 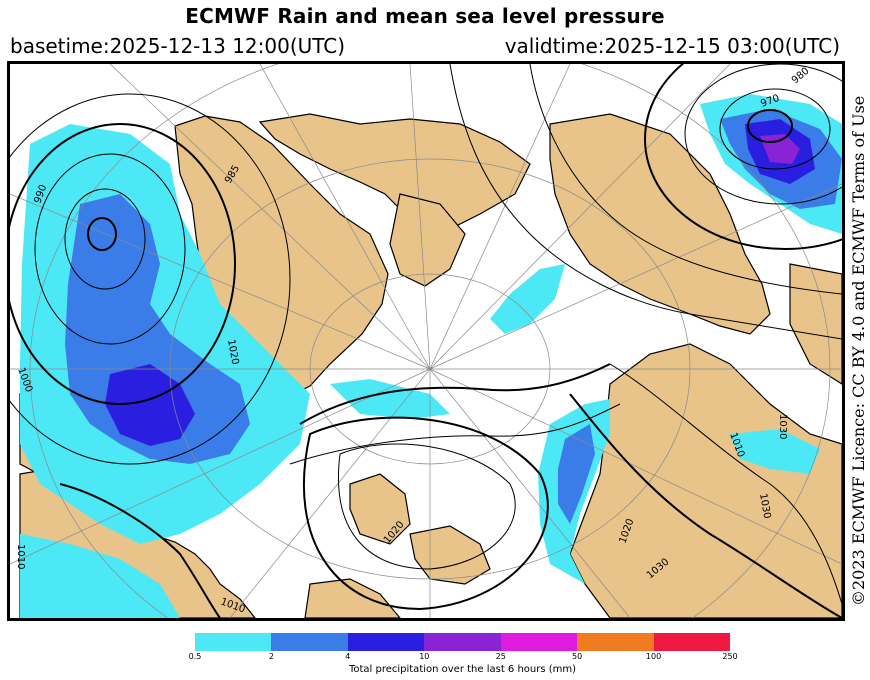 I want to click on precip-east-patch, so click(x=775, y=451).